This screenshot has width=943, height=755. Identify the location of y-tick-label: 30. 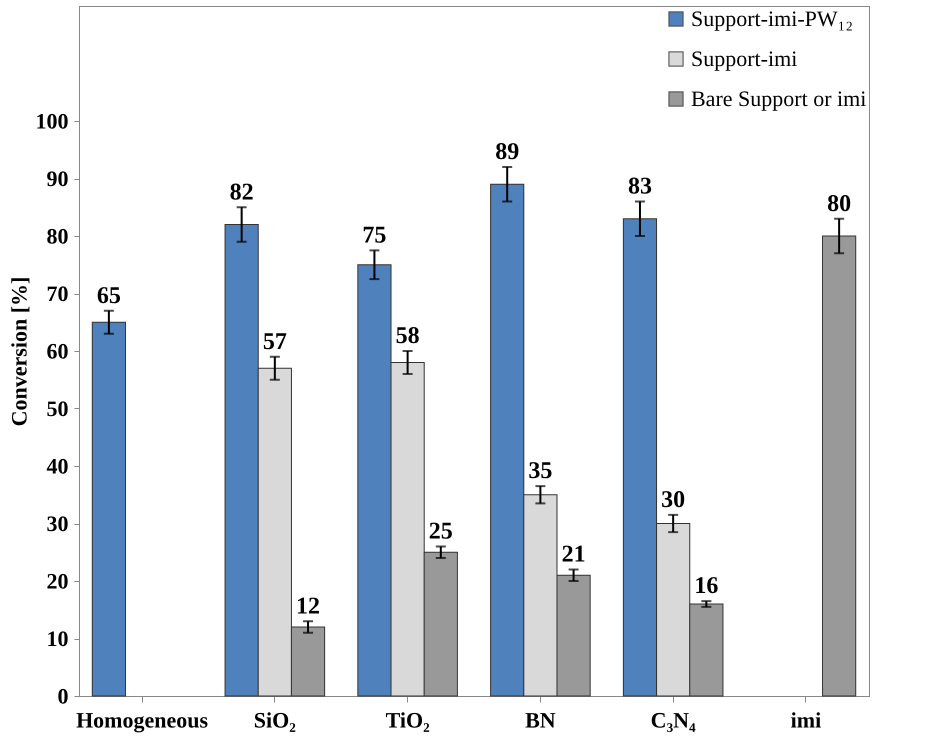
(57, 523).